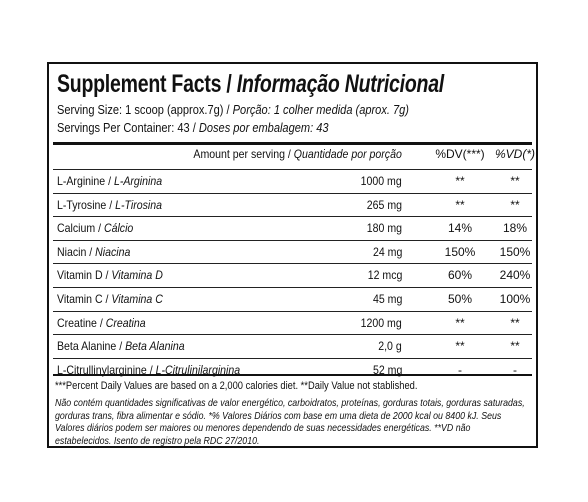  I want to click on nutrient-name: Vitamin D / Vitamina D, so click(110, 275).